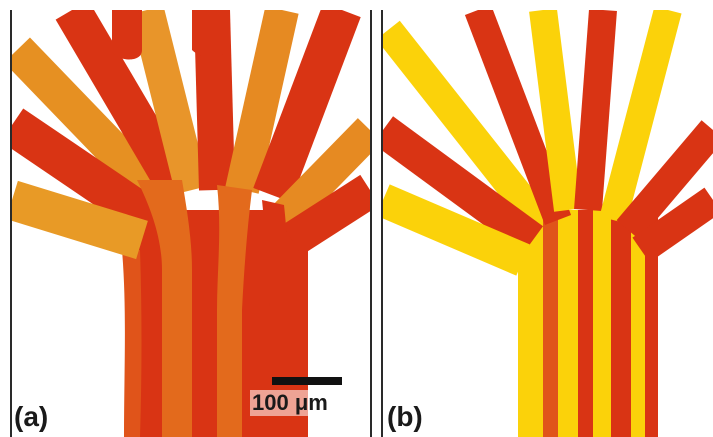 The height and width of the screenshot is (437, 713). Describe the element at coordinates (31, 416) in the screenshot. I see `panel-a-label: (a)` at that location.